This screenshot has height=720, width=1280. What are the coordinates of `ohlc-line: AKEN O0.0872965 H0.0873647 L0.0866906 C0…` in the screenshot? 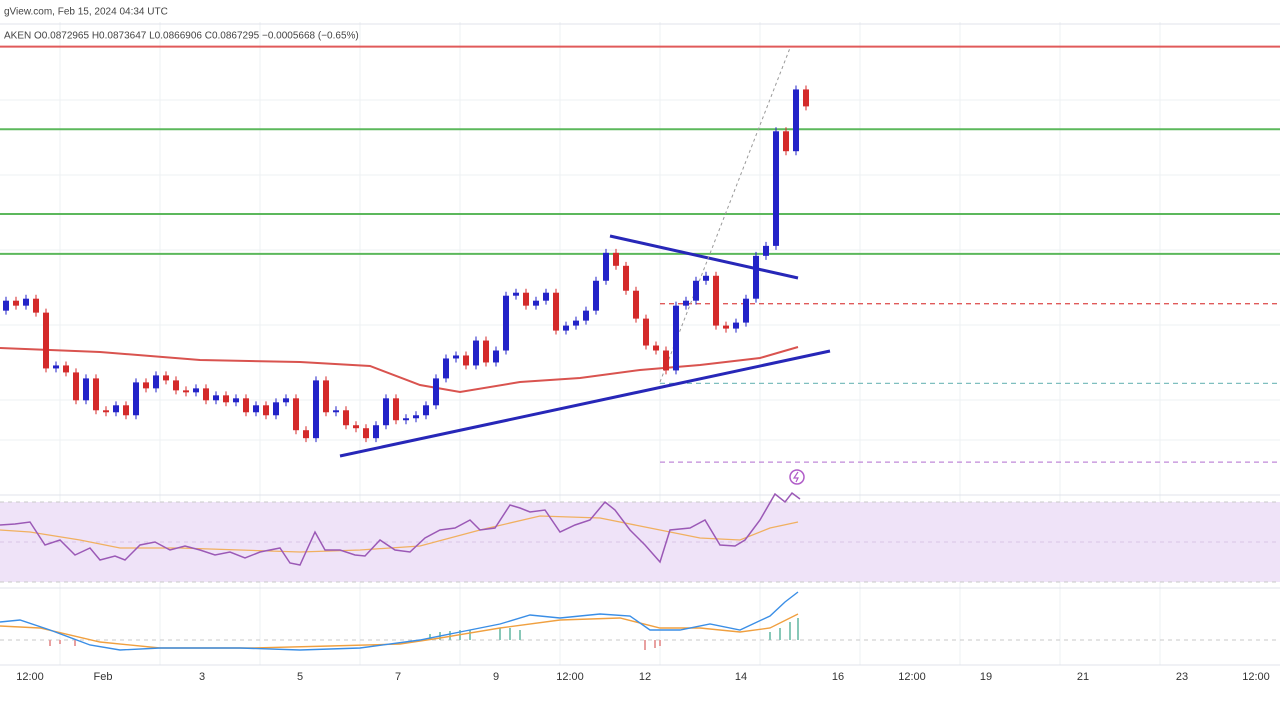 It's located at (181, 36).